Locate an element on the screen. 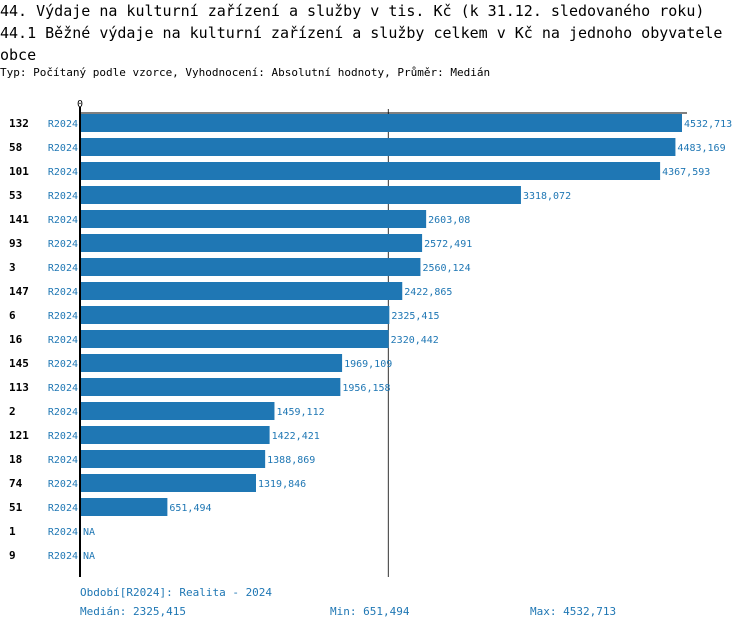  footer-period: Období[R2024]: Realita - 2024 is located at coordinates (176, 592).